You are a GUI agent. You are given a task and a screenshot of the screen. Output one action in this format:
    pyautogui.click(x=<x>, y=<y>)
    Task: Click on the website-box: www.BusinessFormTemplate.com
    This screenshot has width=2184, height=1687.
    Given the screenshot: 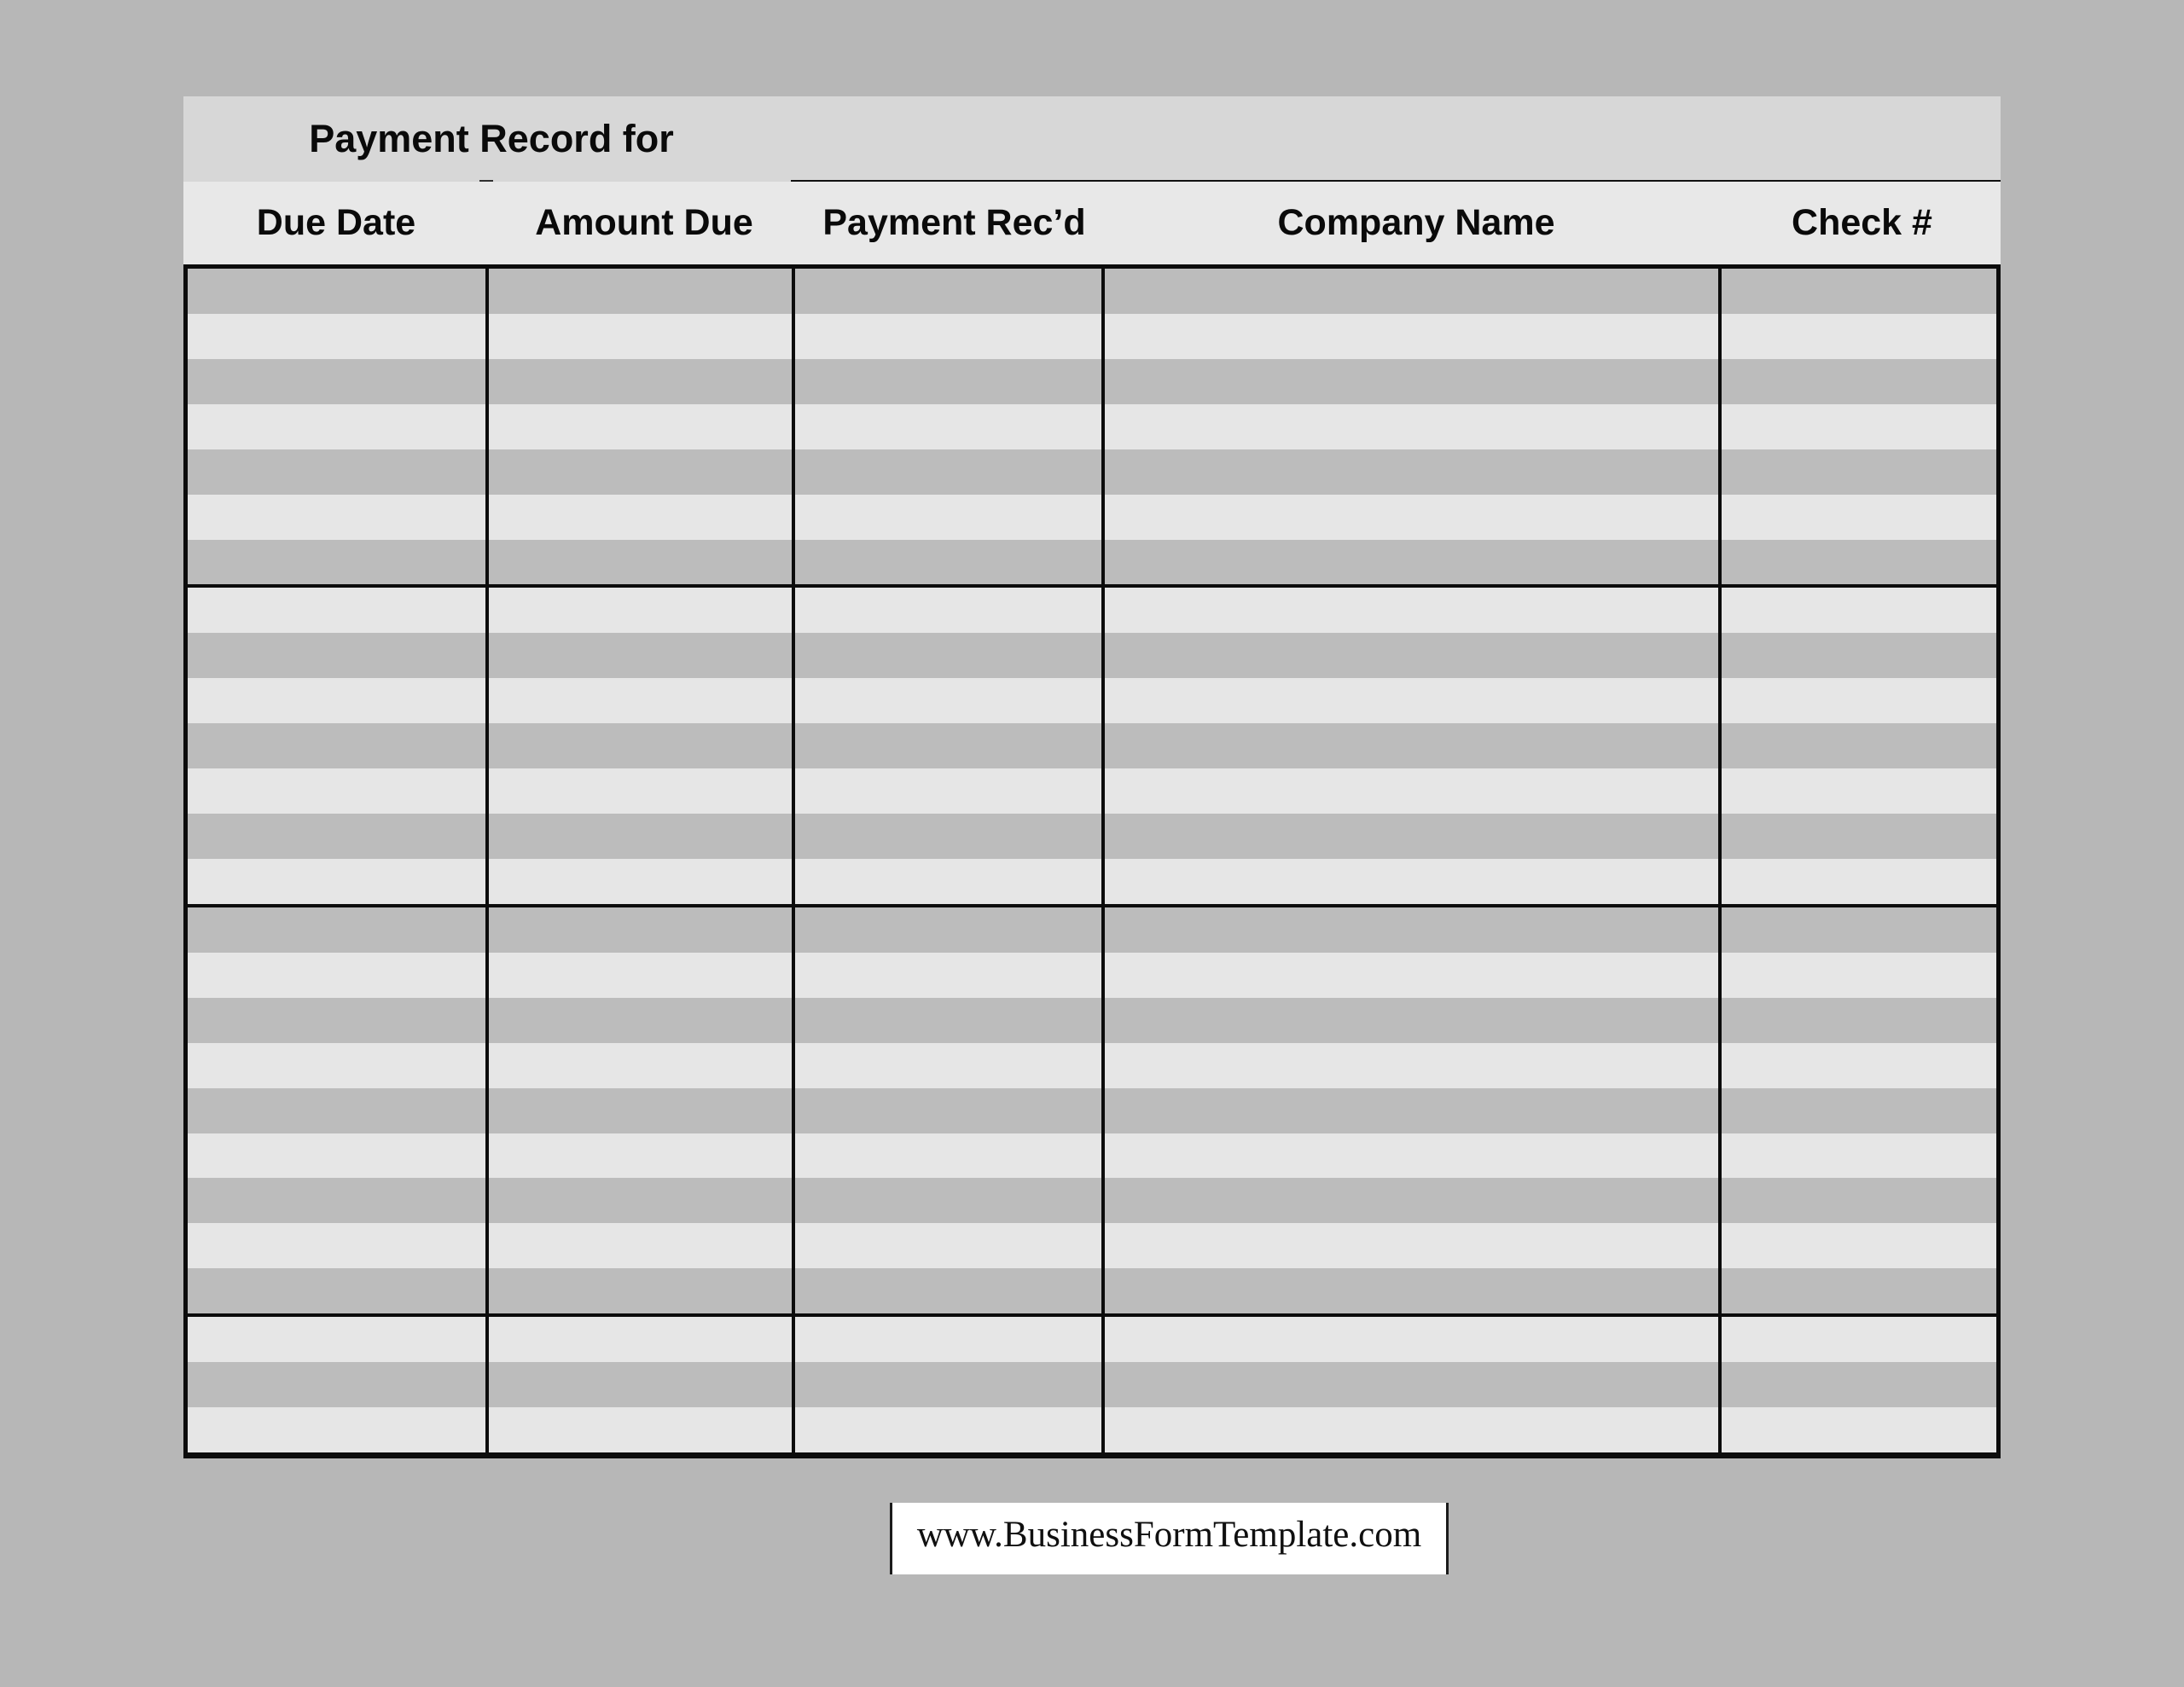 What is the action you would take?
    pyautogui.click(x=1169, y=1538)
    